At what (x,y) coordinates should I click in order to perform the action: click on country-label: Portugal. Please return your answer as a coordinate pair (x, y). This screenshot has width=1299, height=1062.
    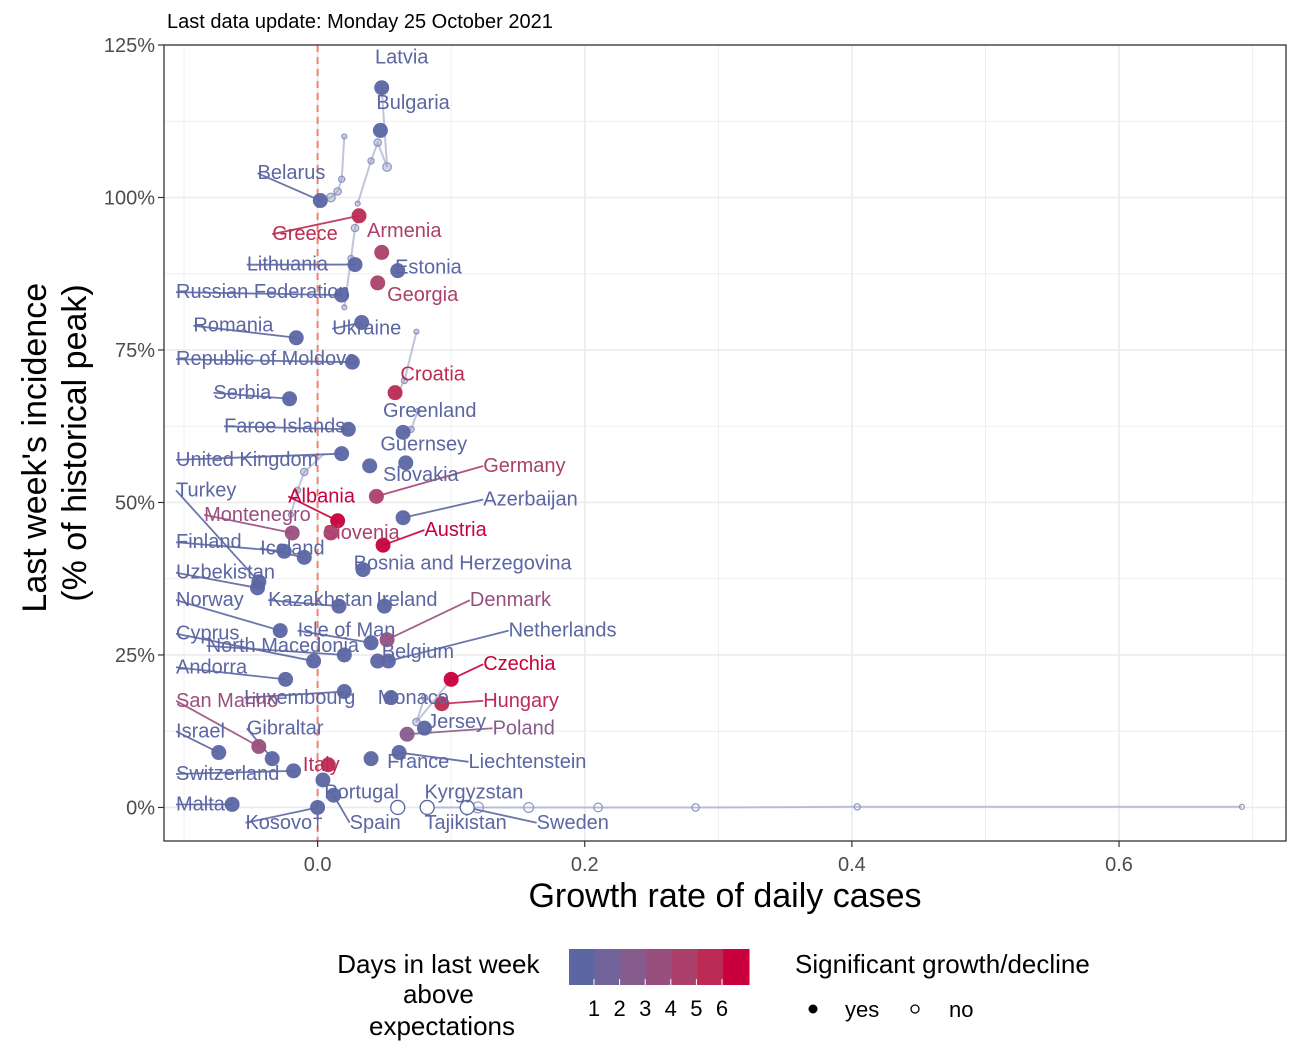
    Looking at the image, I should click on (361, 792).